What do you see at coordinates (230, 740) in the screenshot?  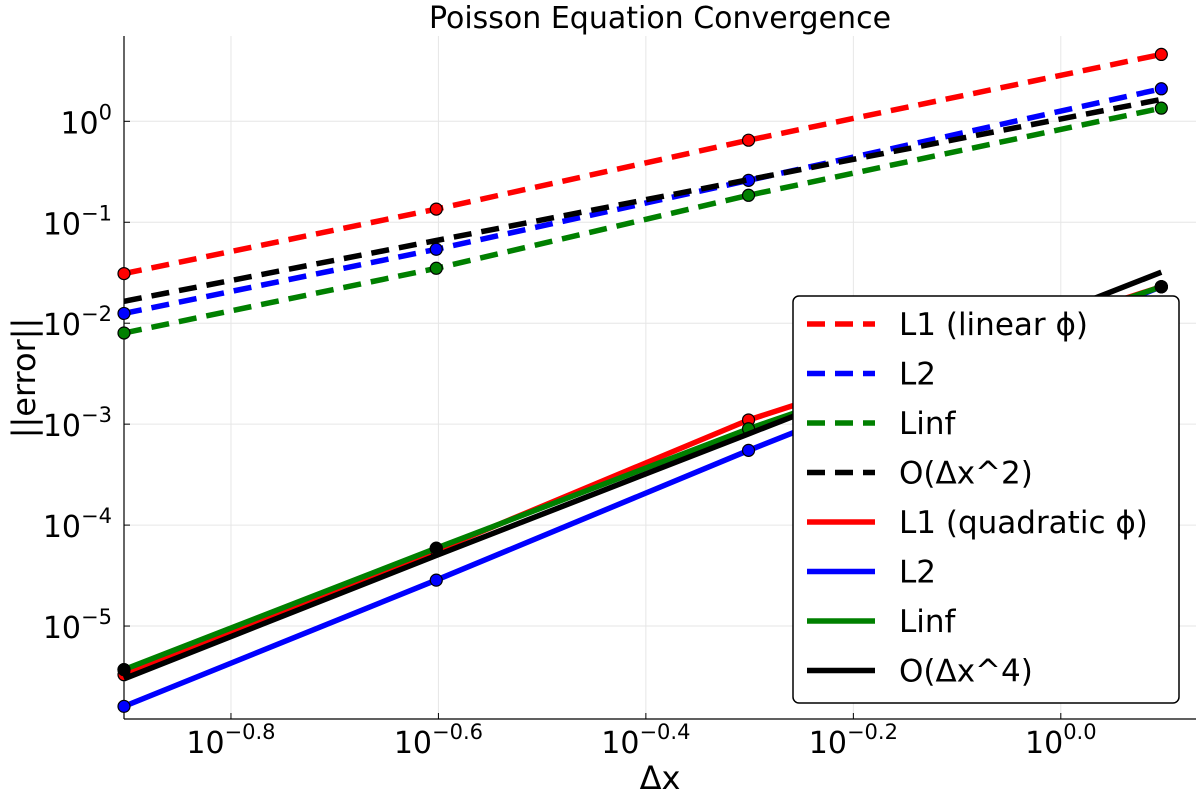 I see `x-tick-label: 10−0.8` at bounding box center [230, 740].